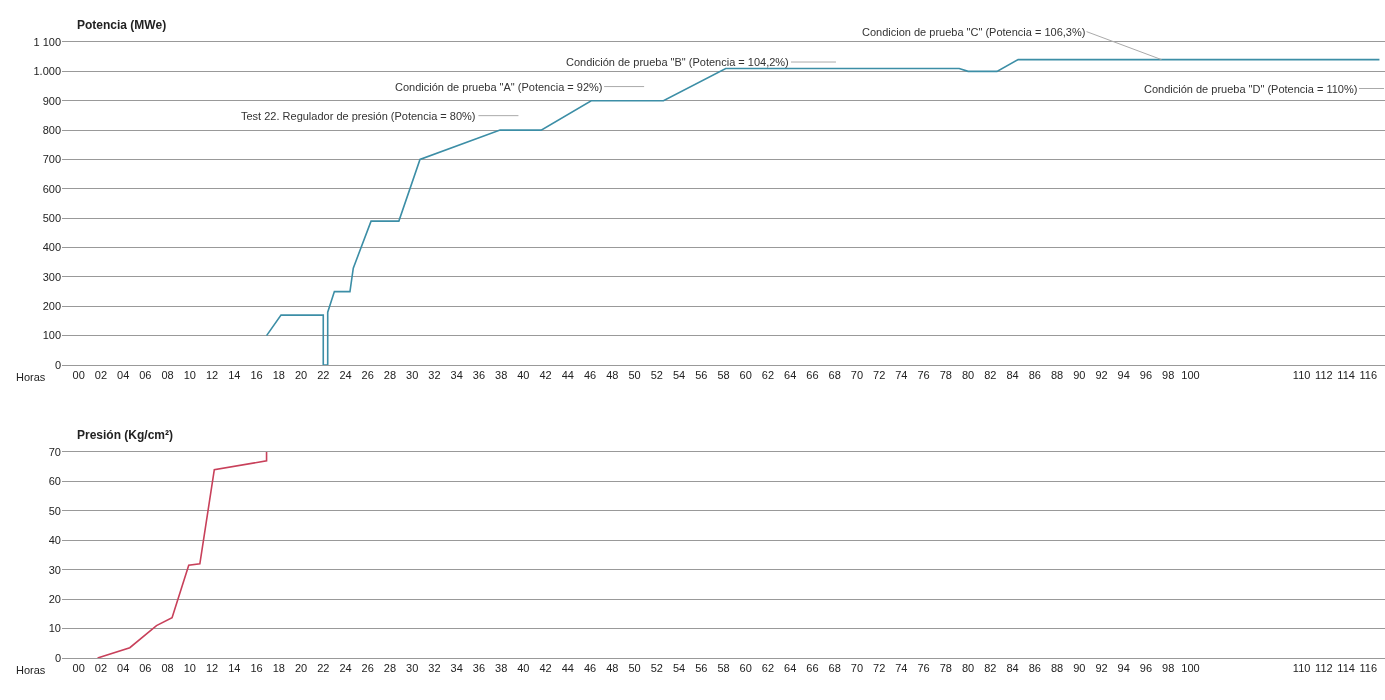 The width and height of the screenshot is (1385, 700). What do you see at coordinates (51, 306) in the screenshot?
I see `y-tick-label: 200` at bounding box center [51, 306].